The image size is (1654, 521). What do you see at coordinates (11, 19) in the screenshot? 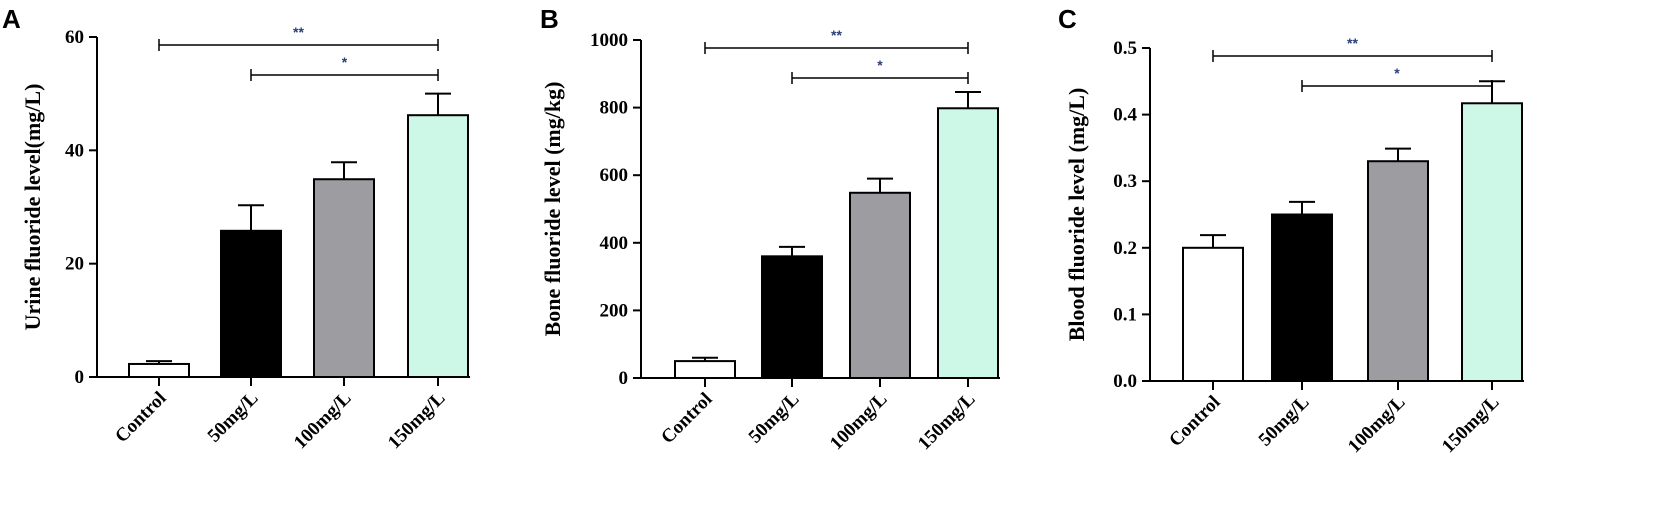
I see `panel-letter: A` at bounding box center [11, 19].